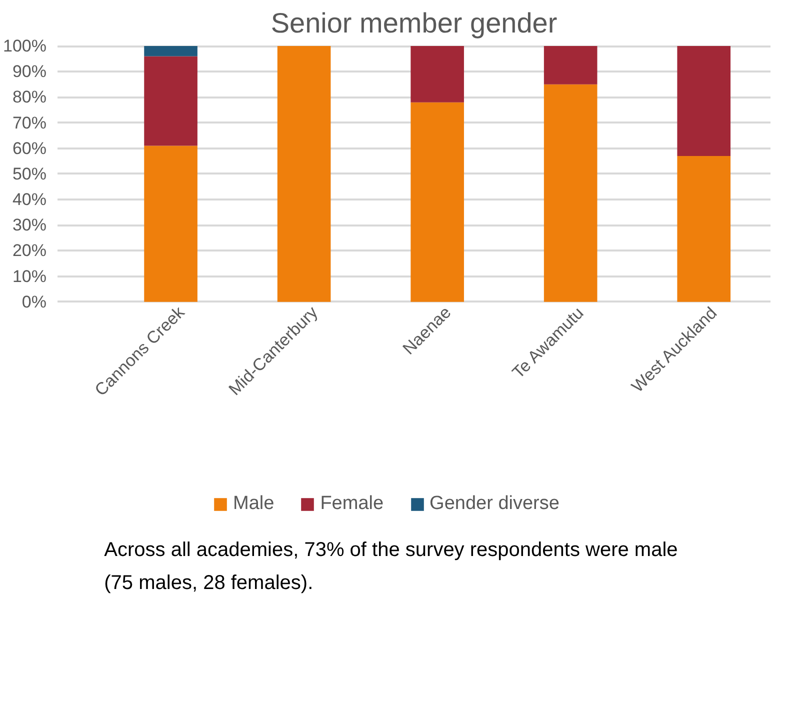 This screenshot has height=703, width=797. What do you see at coordinates (414, 23) in the screenshot?
I see `chart-title: Senior member gender` at bounding box center [414, 23].